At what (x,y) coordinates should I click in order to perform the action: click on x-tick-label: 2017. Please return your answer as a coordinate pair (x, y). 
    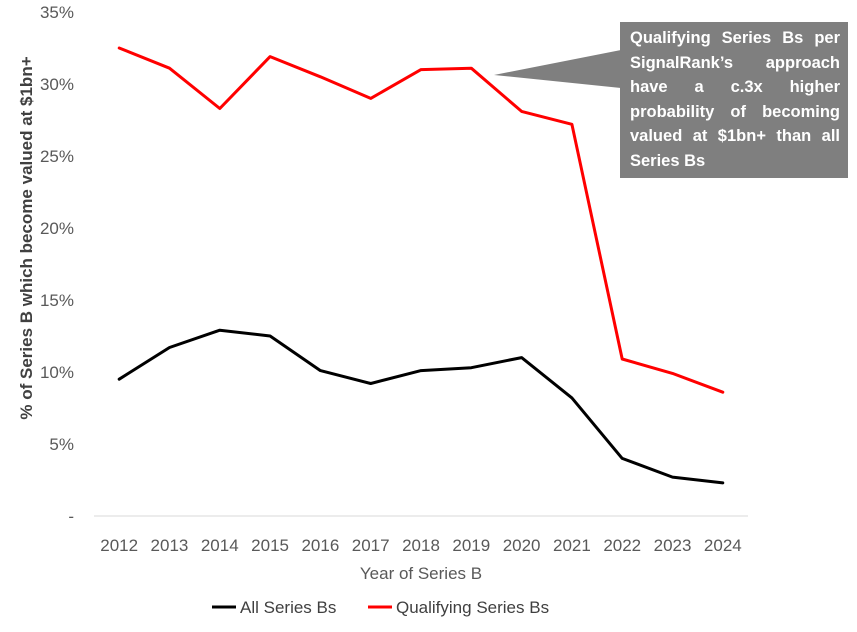
    Looking at the image, I should click on (371, 545).